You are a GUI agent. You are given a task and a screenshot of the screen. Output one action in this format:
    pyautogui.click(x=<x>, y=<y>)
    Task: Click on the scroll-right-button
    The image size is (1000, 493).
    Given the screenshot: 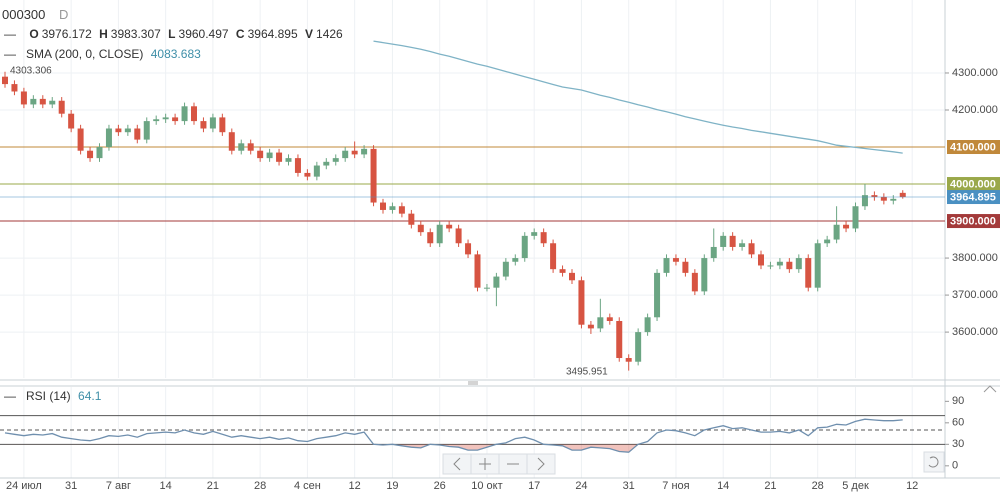 What is the action you would take?
    pyautogui.click(x=541, y=464)
    